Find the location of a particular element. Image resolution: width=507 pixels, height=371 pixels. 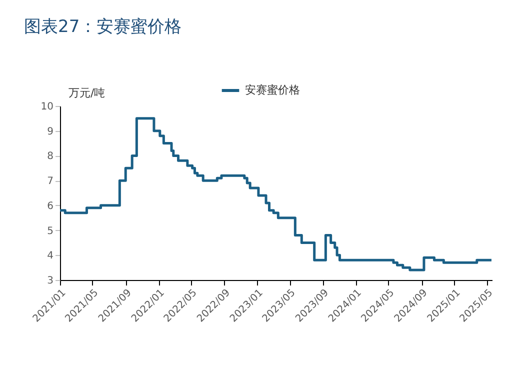

y-tick-label: 6 is located at coordinates (50, 206).